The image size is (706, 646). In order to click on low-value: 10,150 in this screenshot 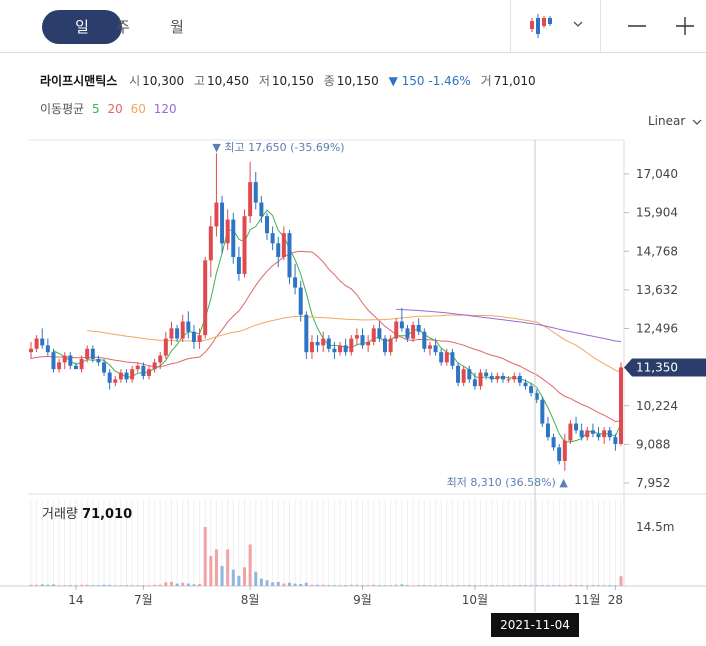, I will do `click(292, 81)`.